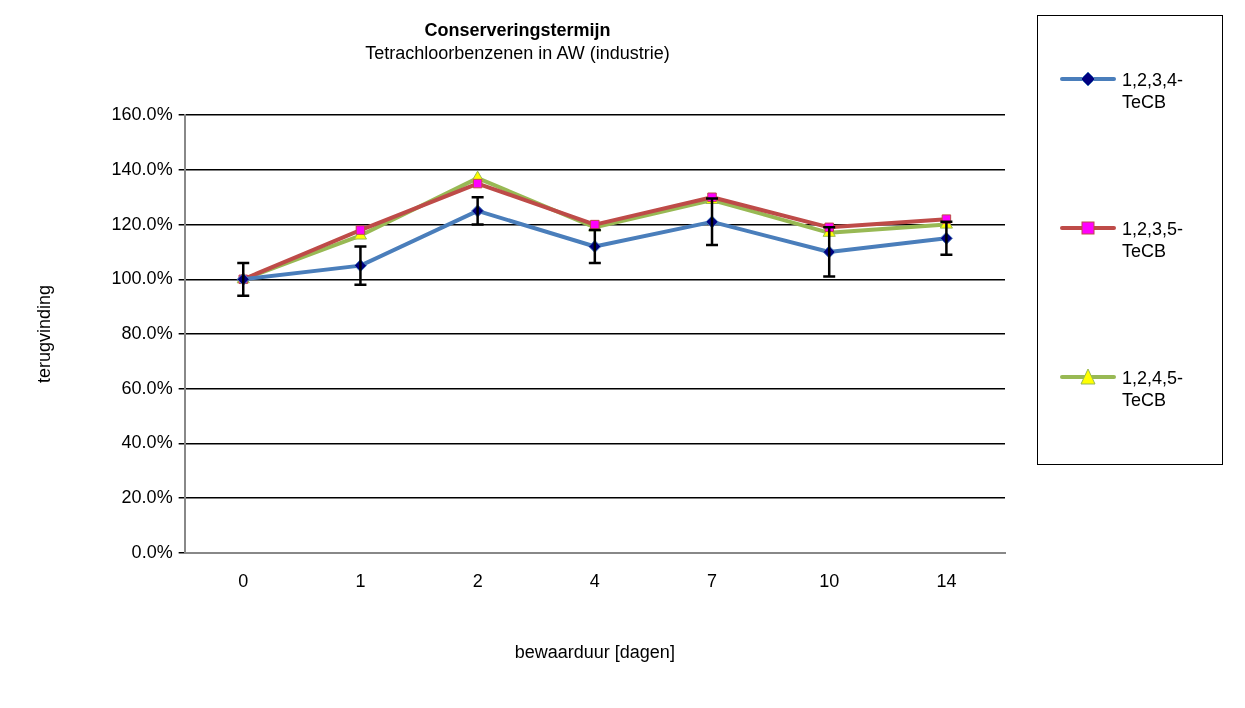 This screenshot has width=1245, height=708. Describe the element at coordinates (1153, 240) in the screenshot. I see `legend-label: 1,2,3,5-TeCB` at that location.